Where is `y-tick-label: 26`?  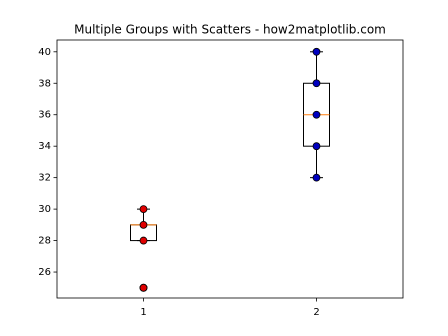 y-tick-label: 26 is located at coordinates (44, 272).